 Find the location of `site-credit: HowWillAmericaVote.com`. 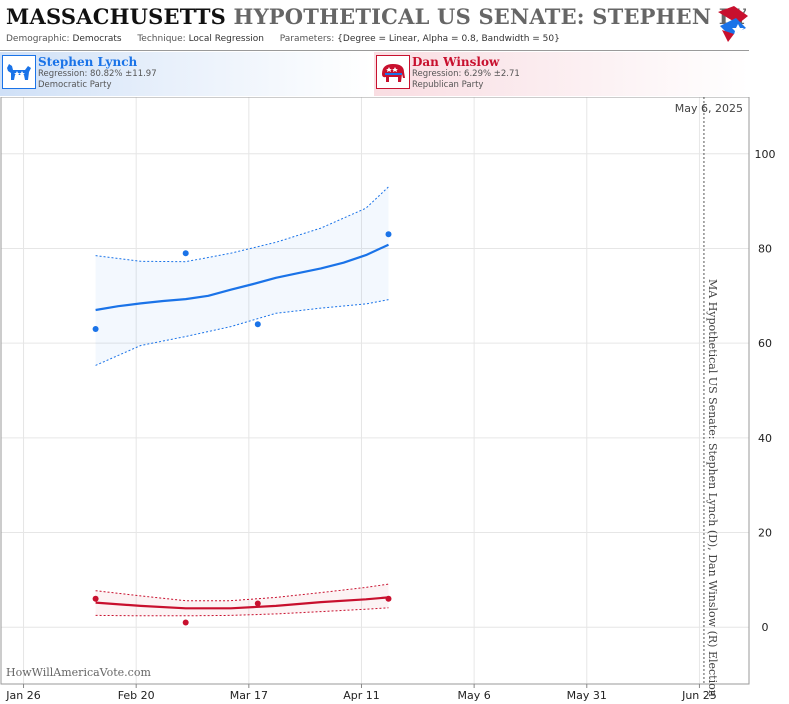

site-credit: HowWillAmericaVote.com is located at coordinates (78, 672).